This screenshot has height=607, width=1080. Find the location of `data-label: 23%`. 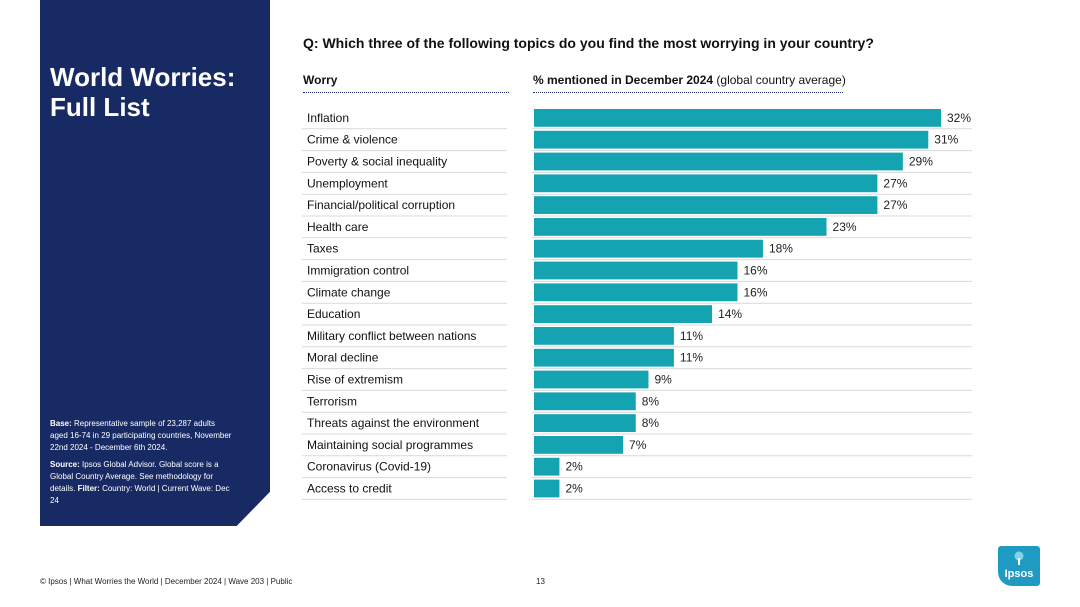

data-label: 23% is located at coordinates (845, 227).